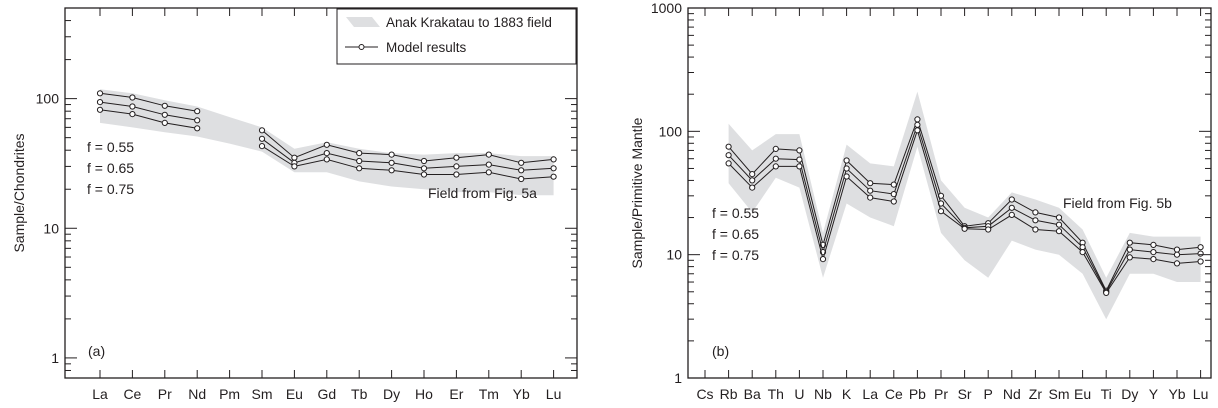 This screenshot has height=408, width=1218. What do you see at coordinates (363, 22) in the screenshot?
I see `legend-field-swatch` at bounding box center [363, 22].